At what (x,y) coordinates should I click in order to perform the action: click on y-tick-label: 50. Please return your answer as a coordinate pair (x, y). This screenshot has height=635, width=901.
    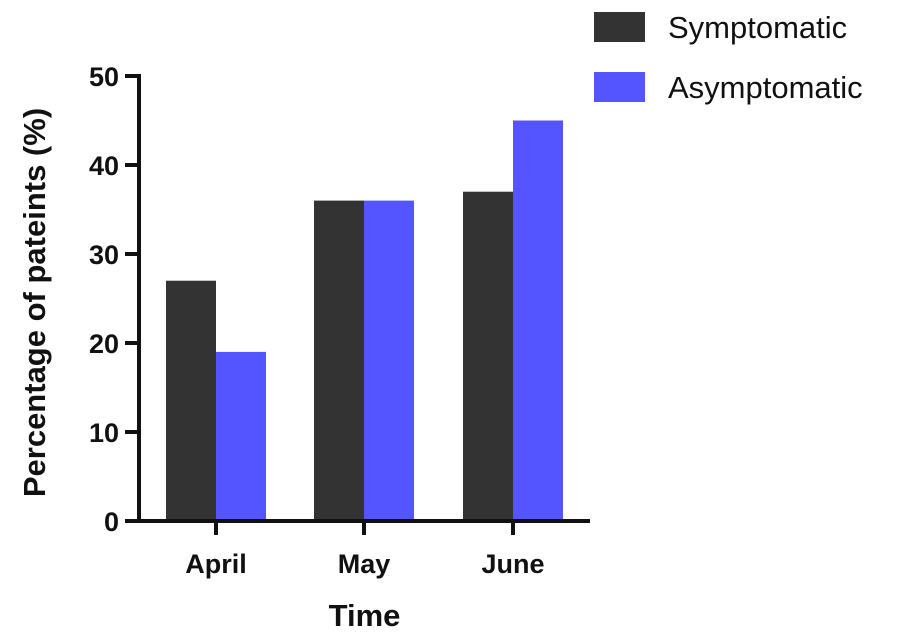
    Looking at the image, I should click on (104, 77).